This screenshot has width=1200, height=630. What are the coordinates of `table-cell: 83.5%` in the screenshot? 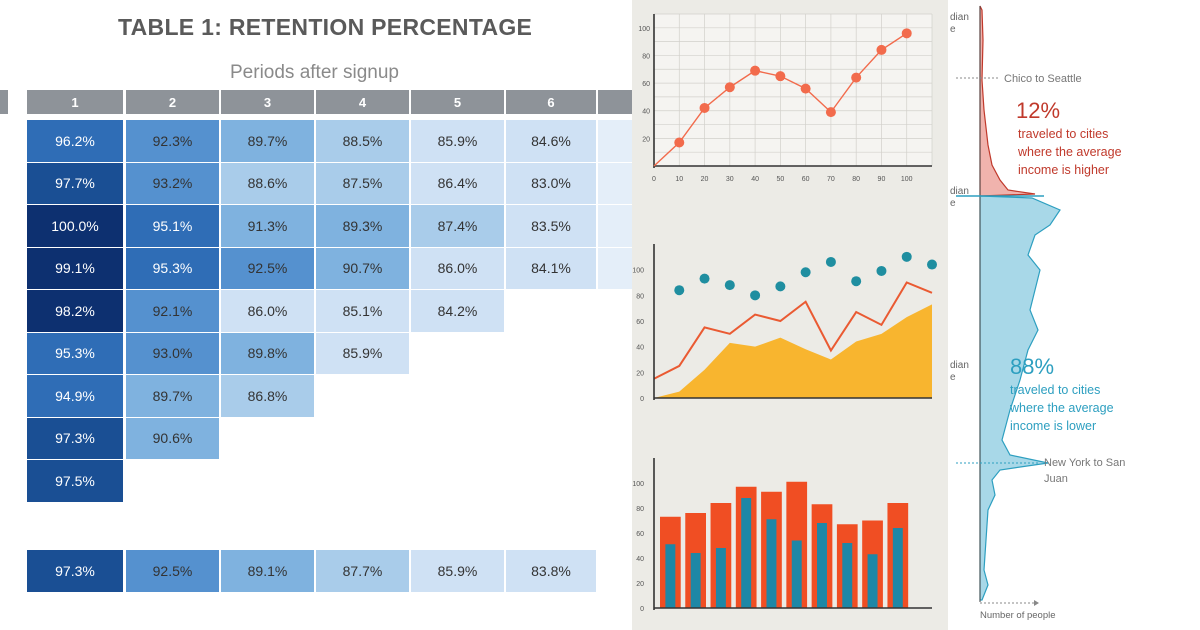 It's located at (551, 226).